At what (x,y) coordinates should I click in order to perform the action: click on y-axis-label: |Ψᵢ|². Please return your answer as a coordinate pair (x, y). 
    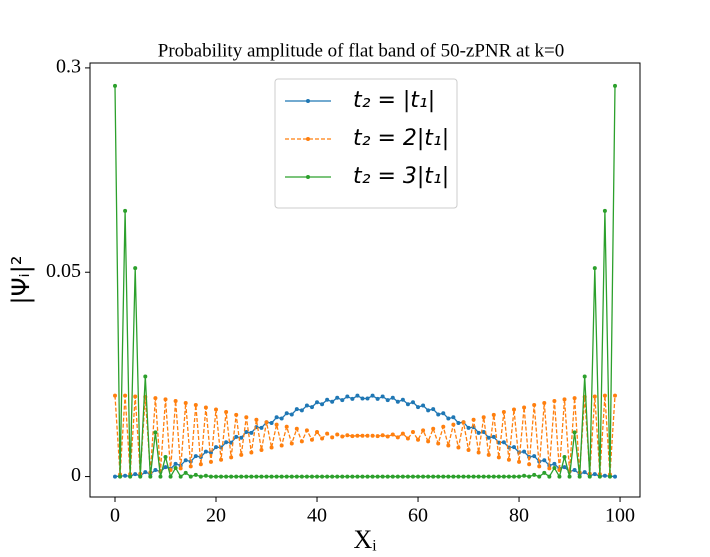
    Looking at the image, I should click on (21, 280).